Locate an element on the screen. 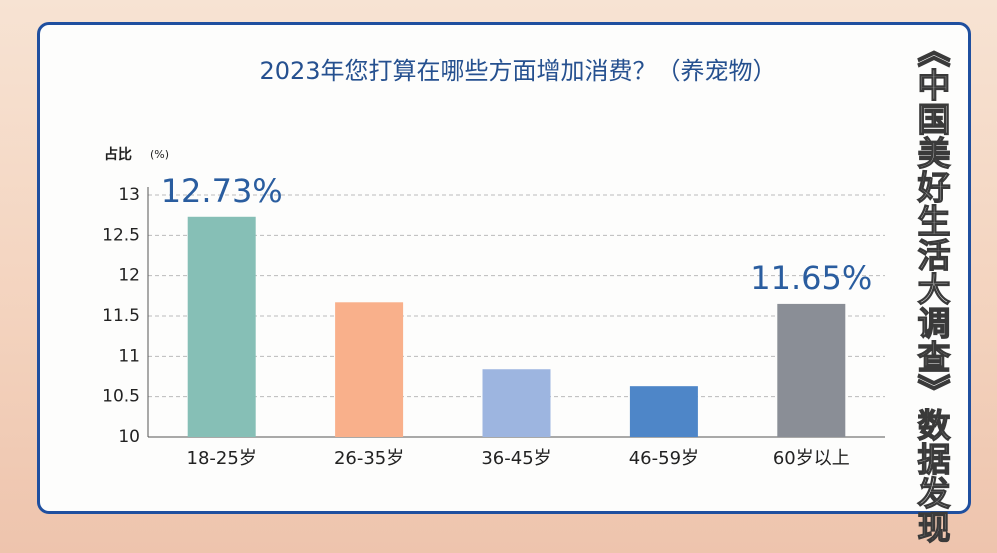  x-tick-label: 46-59岁 is located at coordinates (664, 458).